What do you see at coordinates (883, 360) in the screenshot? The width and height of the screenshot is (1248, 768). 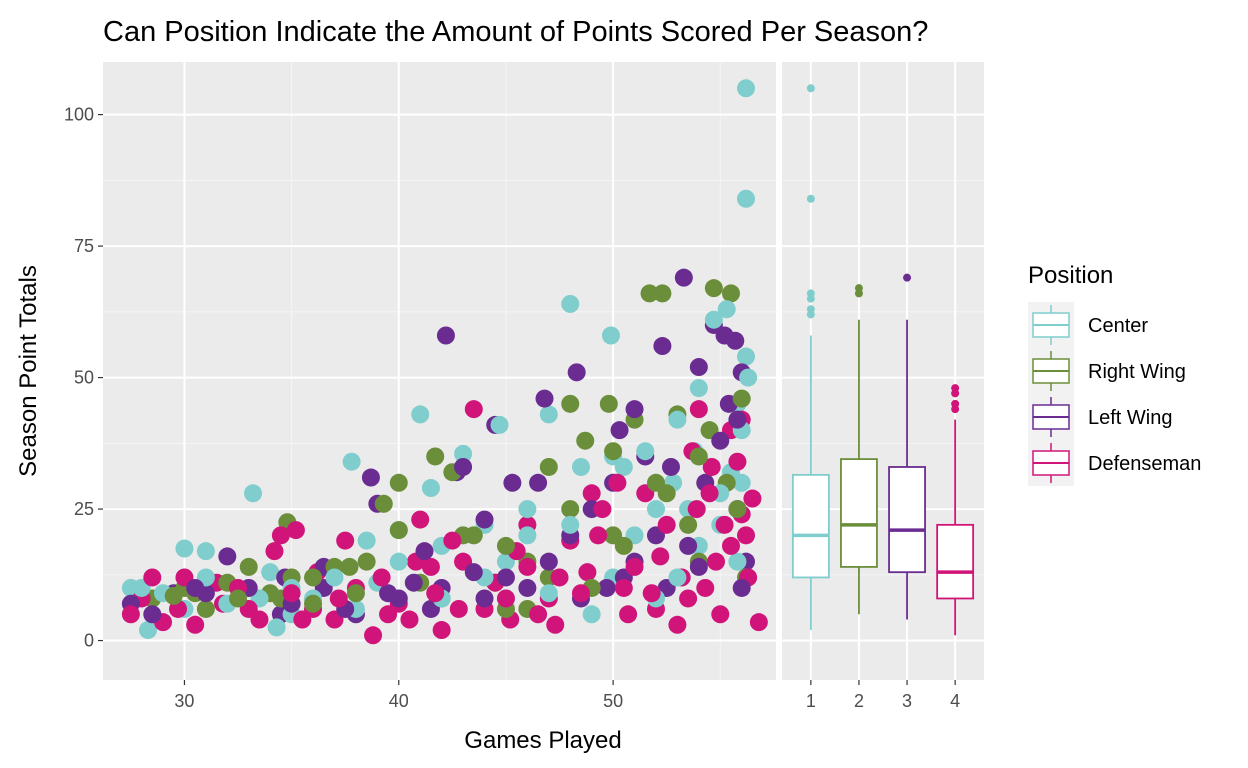 I see `boxplot-boxes` at bounding box center [883, 360].